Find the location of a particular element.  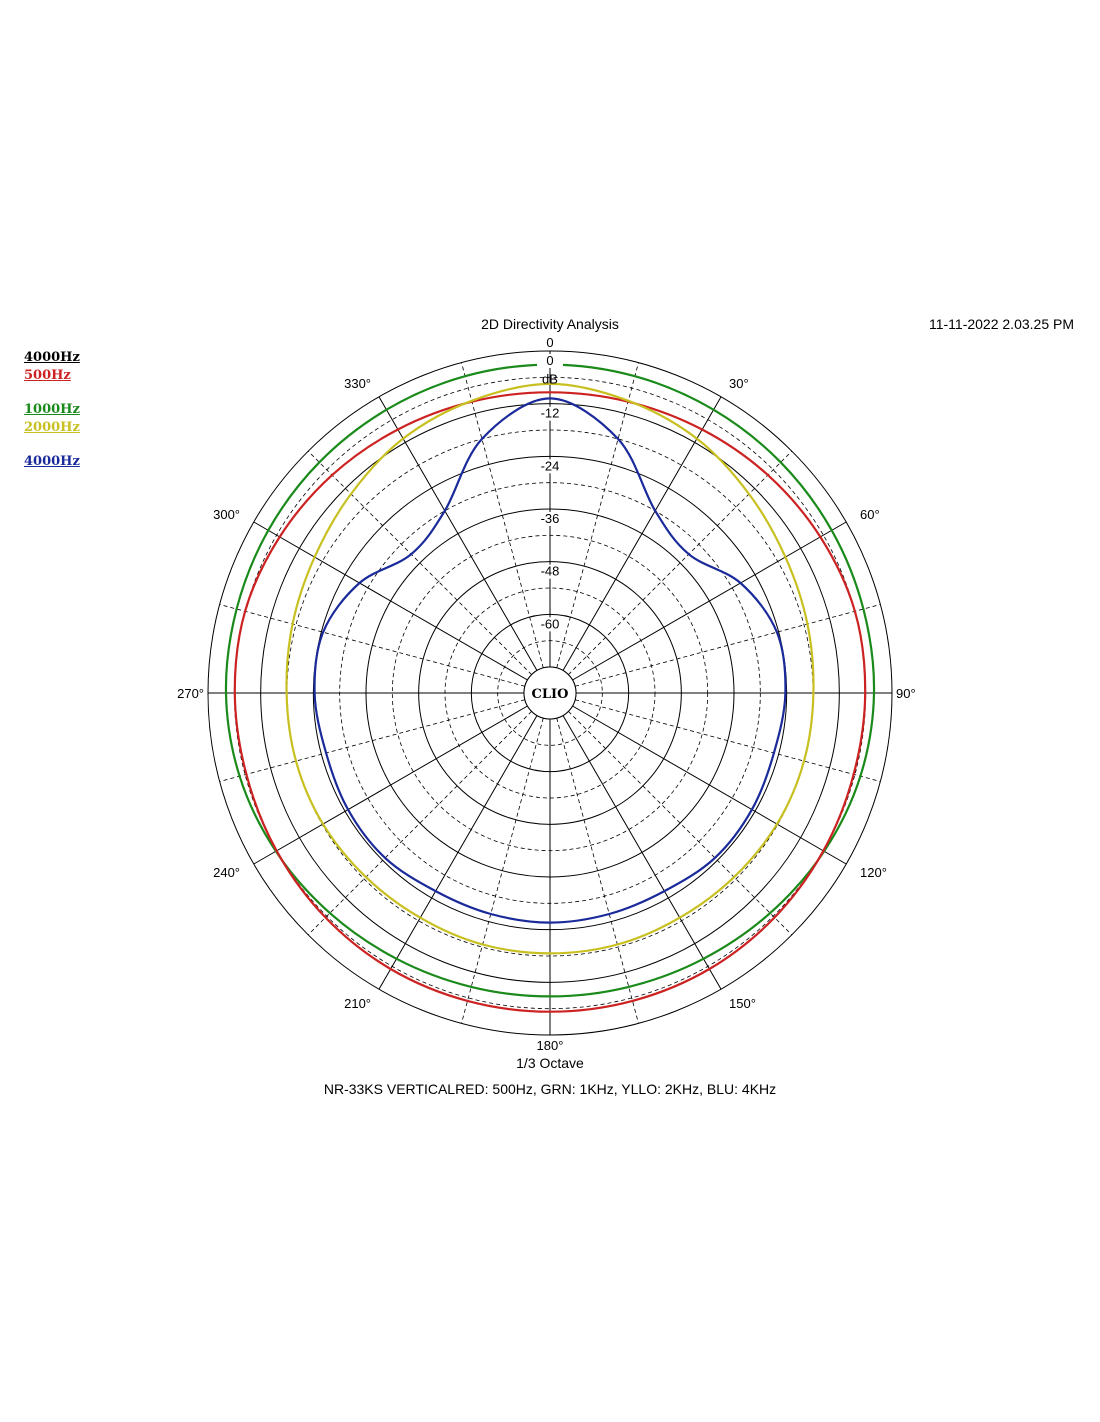

timestamp: 11-11-2022 2.03.25 PM is located at coordinates (1001, 324).